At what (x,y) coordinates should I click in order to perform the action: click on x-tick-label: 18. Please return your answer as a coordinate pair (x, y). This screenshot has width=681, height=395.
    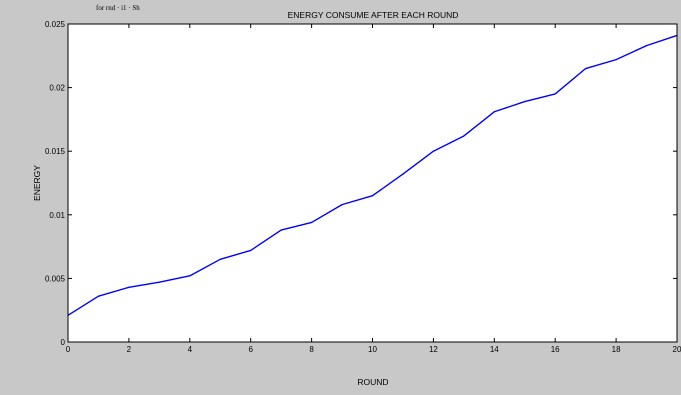
    Looking at the image, I should click on (616, 349).